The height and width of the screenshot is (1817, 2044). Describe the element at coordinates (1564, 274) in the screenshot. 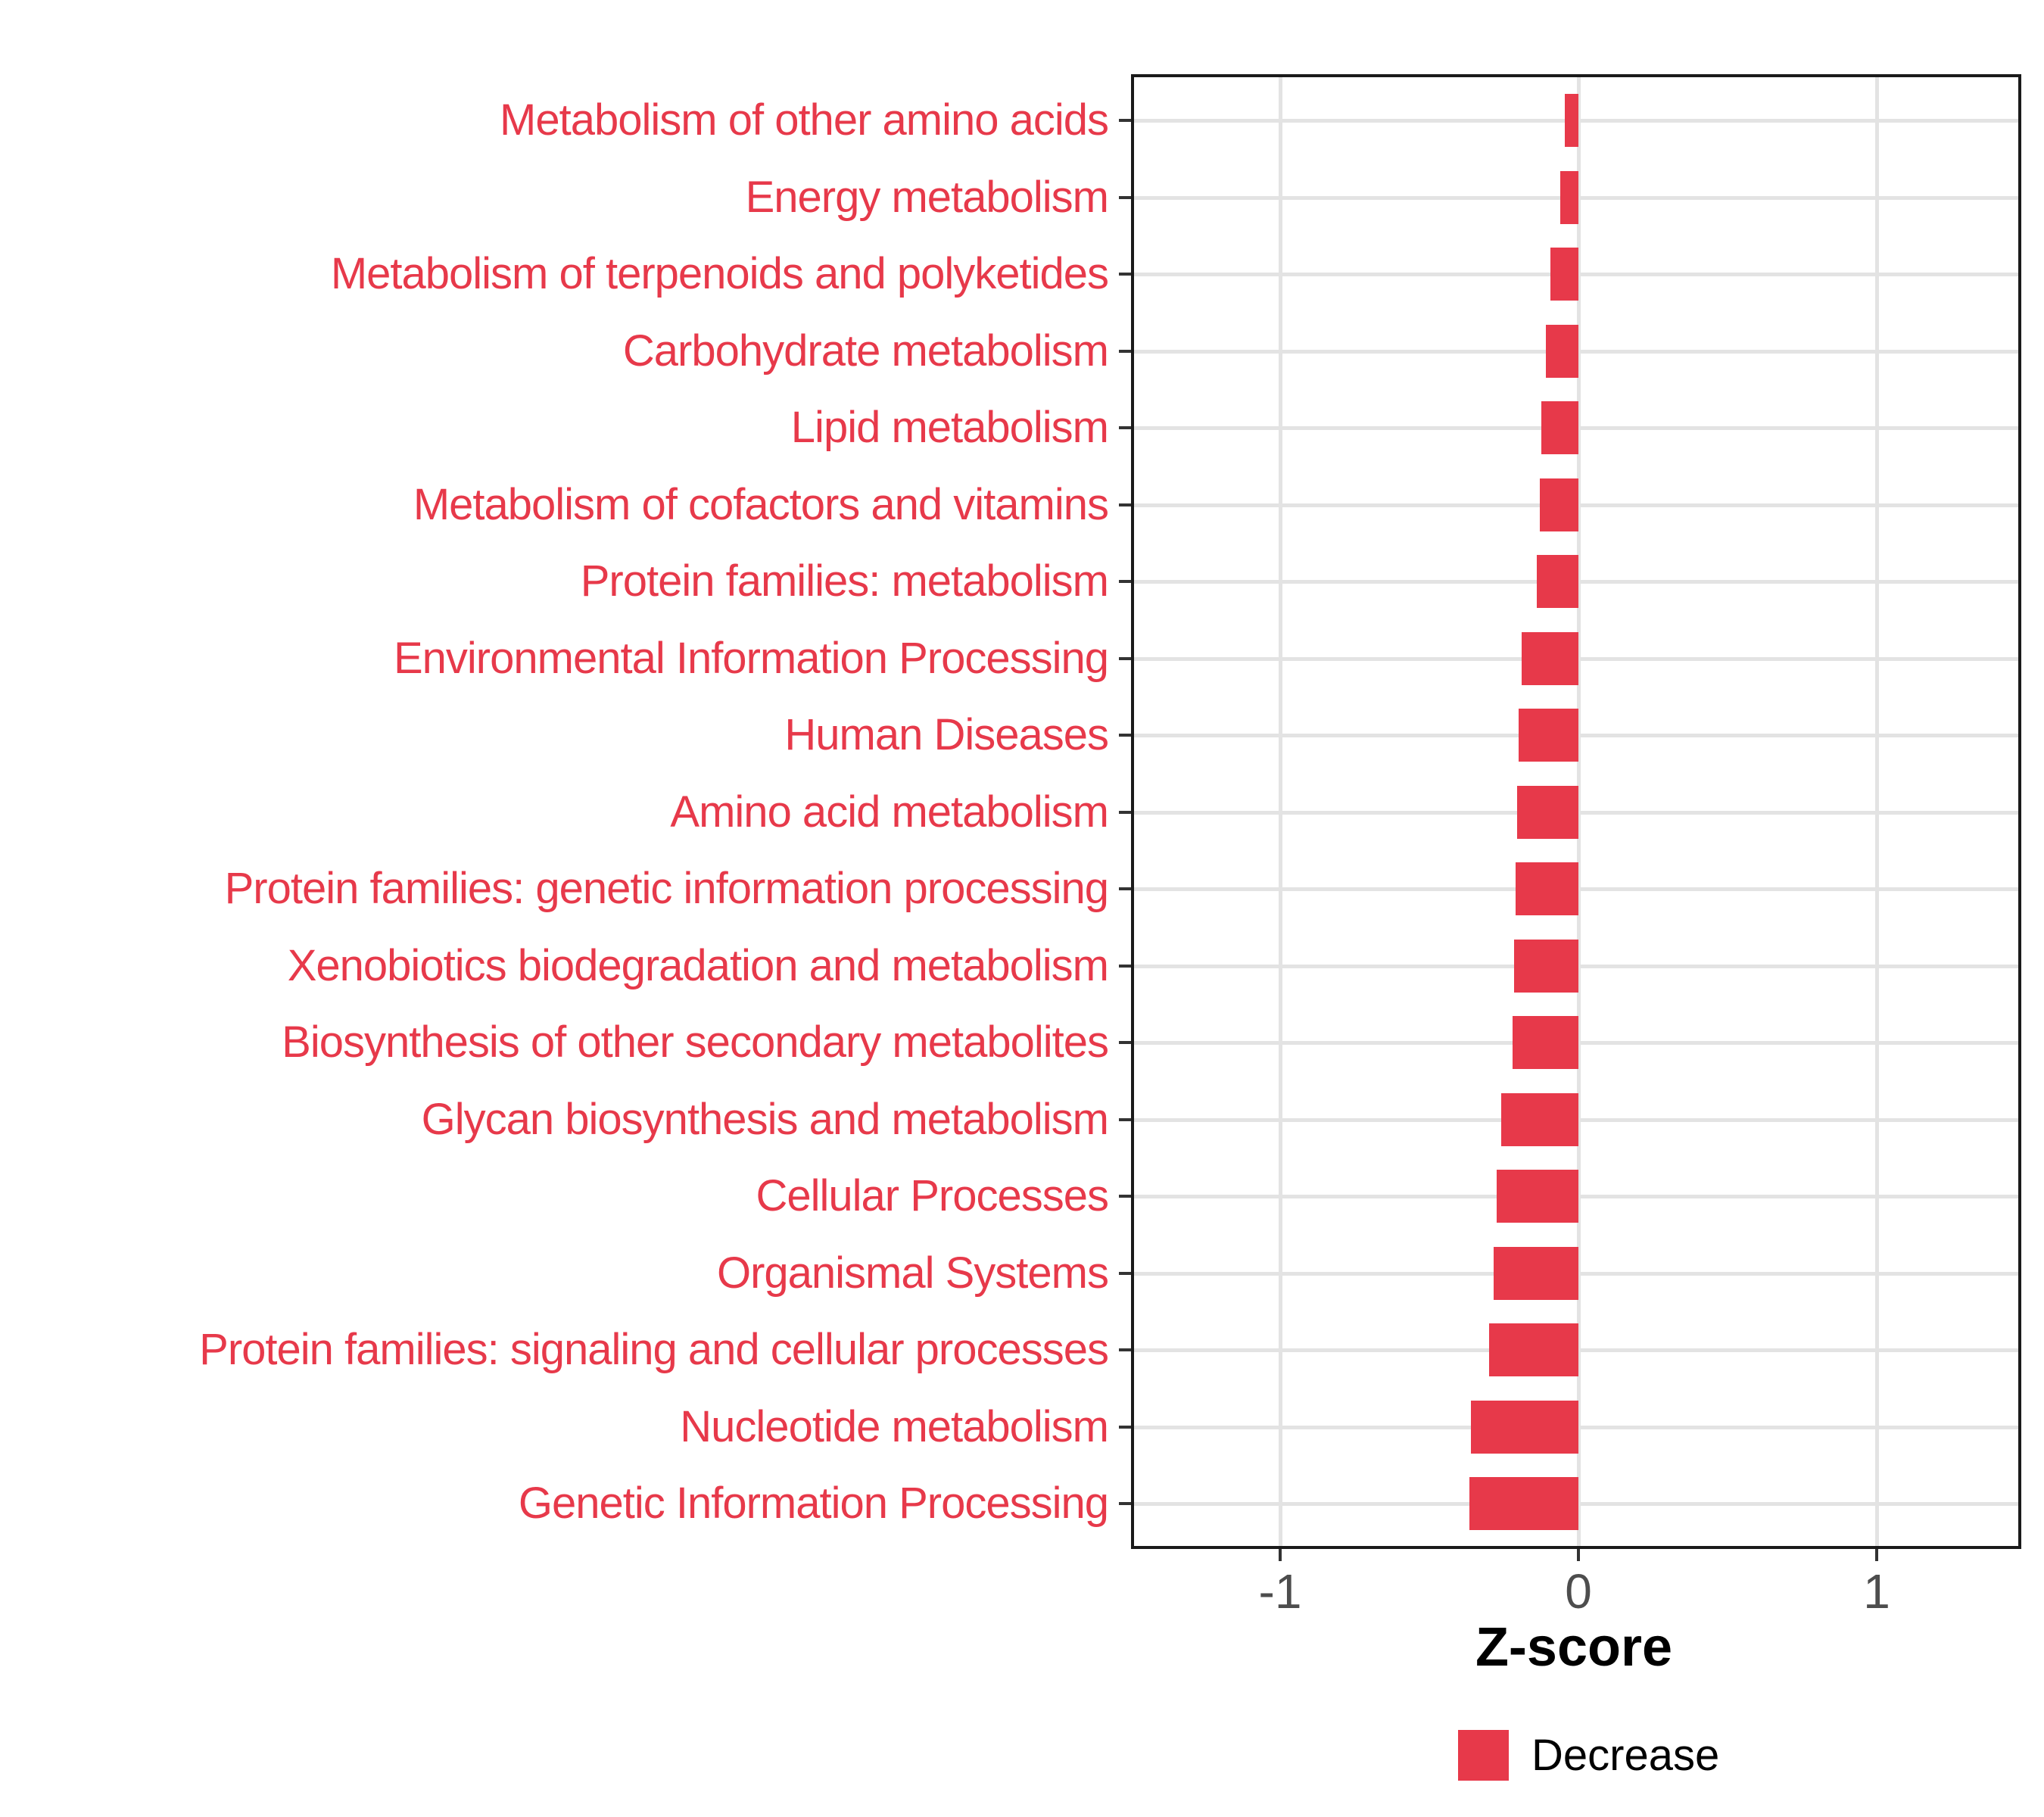

I see `bar-metabolism-of-terpenoids-and-polyketides` at that location.